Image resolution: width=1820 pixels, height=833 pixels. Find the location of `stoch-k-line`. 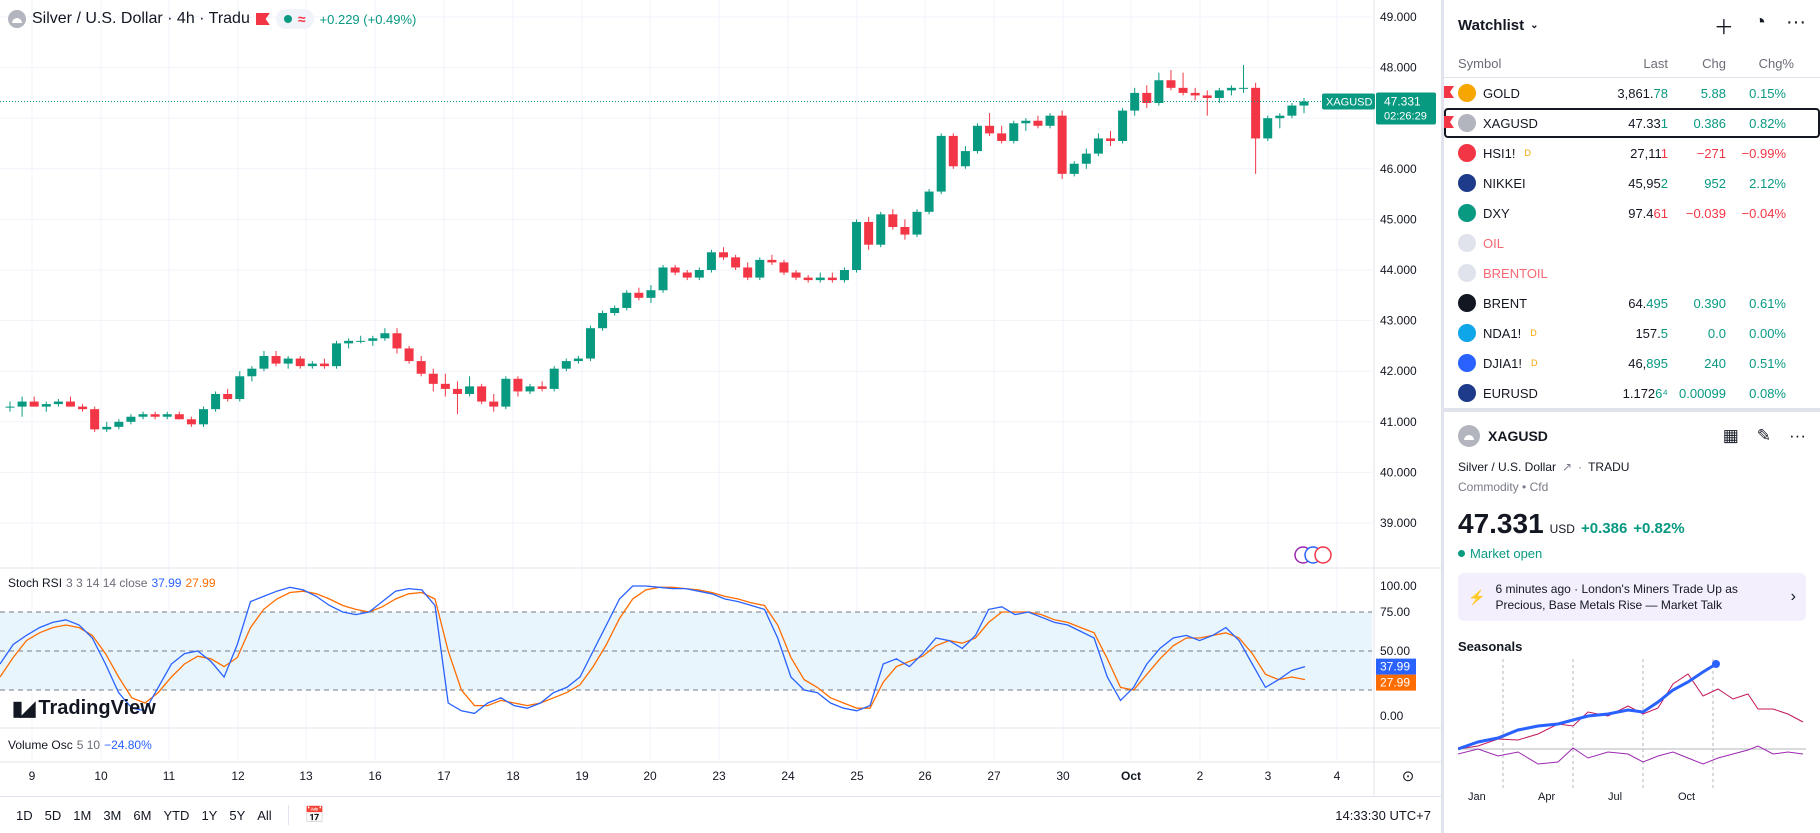

stoch-k-line is located at coordinates (653, 650).